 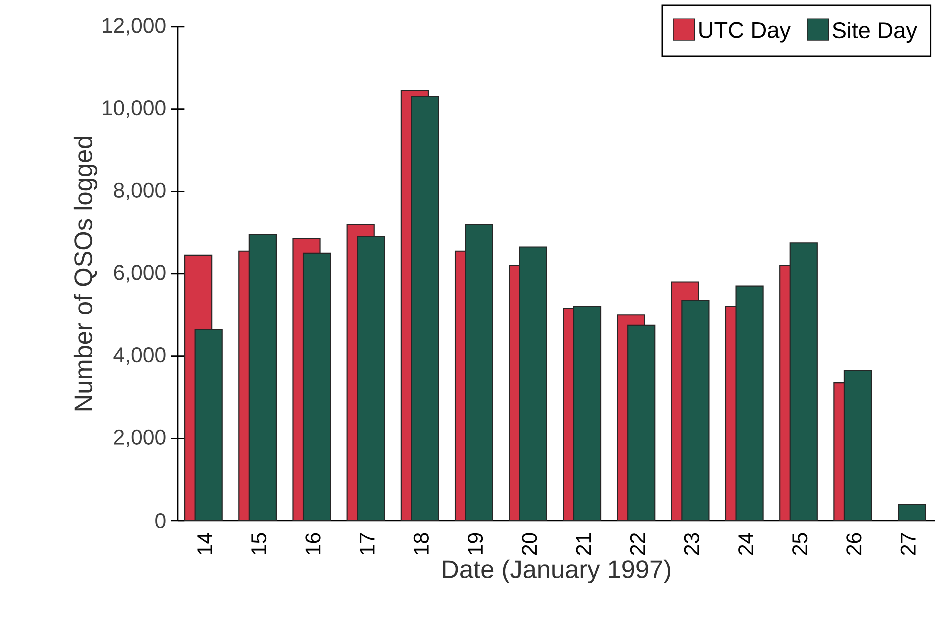 I want to click on y-tick-label: 2,000, so click(x=140, y=439).